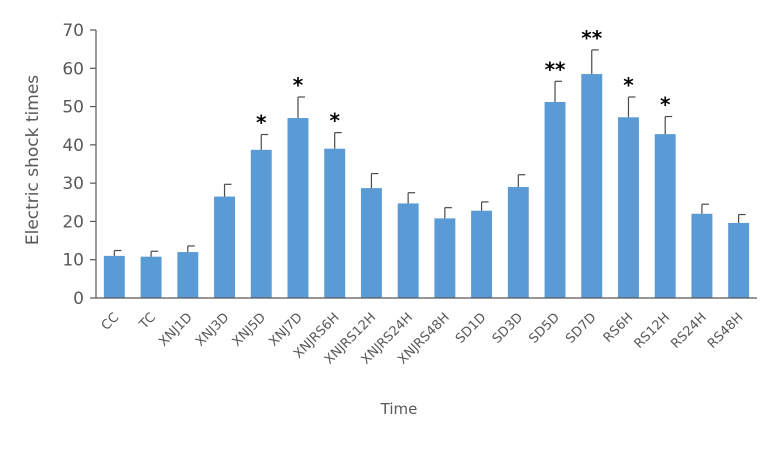 This screenshot has height=450, width=778. I want to click on x-axis-title: Time, so click(399, 409).